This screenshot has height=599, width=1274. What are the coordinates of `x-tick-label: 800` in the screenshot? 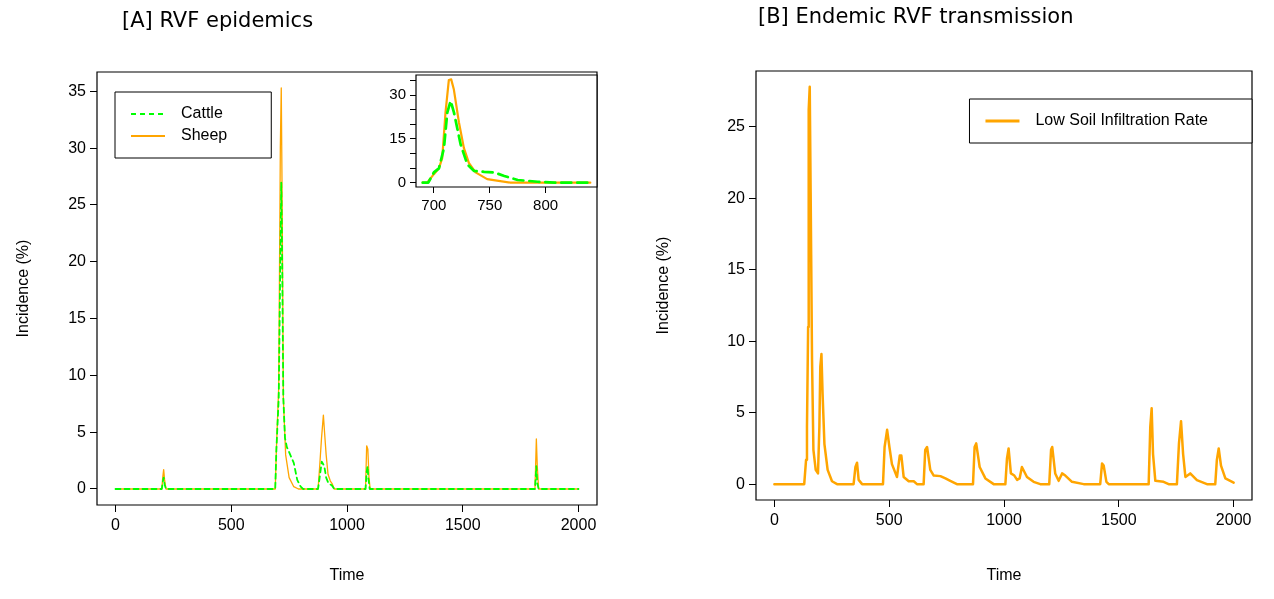 It's located at (546, 205).